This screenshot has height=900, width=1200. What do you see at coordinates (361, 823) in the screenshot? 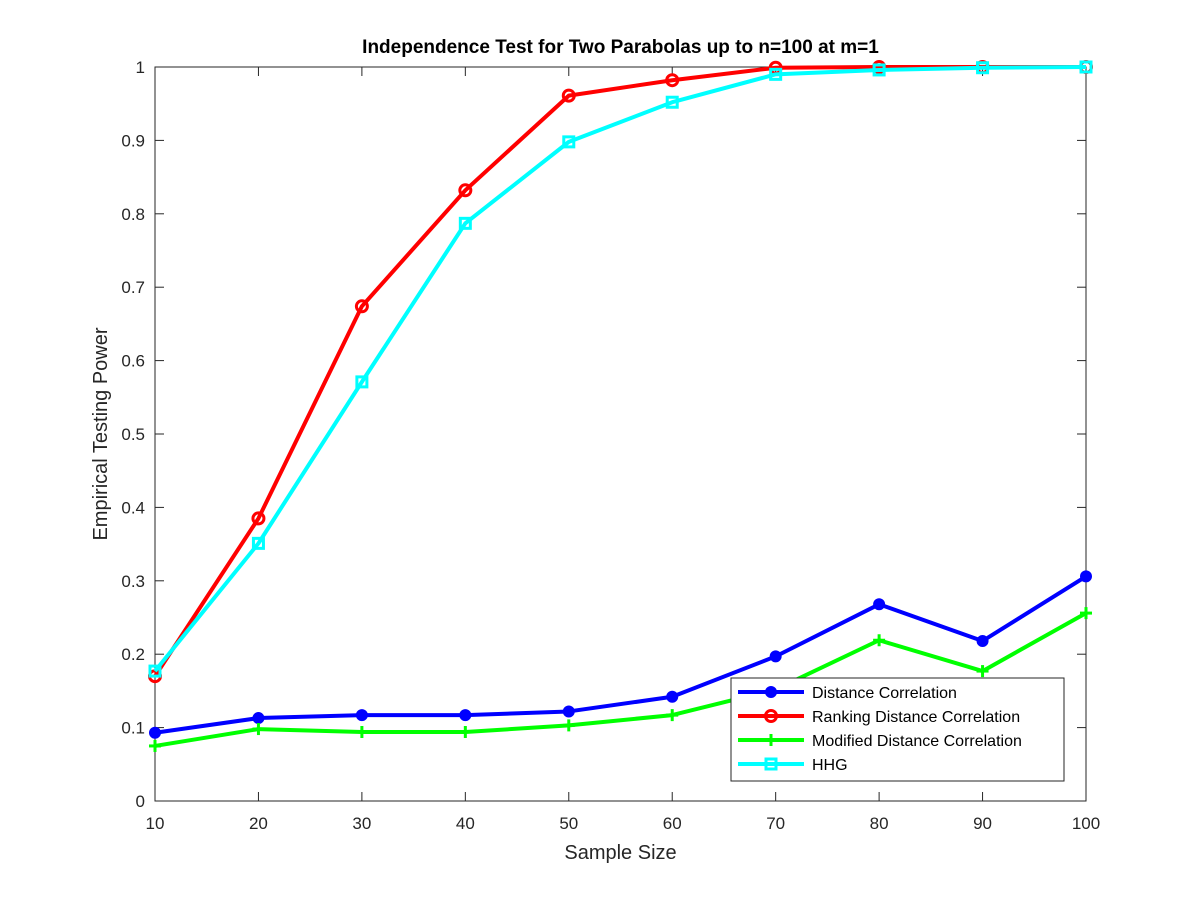
I see `x-tick-label: 30` at bounding box center [361, 823].